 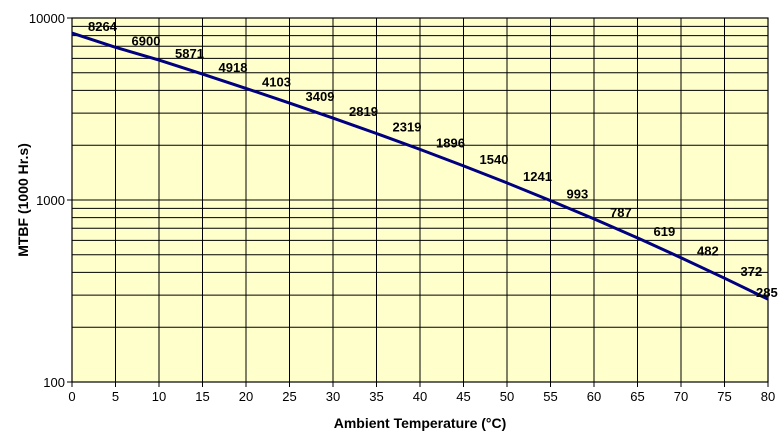 What do you see at coordinates (103, 26) in the screenshot?
I see `data-label: 8264` at bounding box center [103, 26].